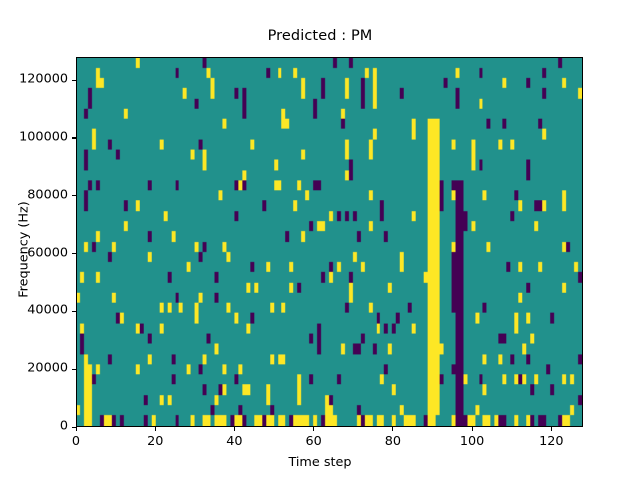  Describe the element at coordinates (47, 195) in the screenshot. I see `y-tick-label: 80000` at that location.